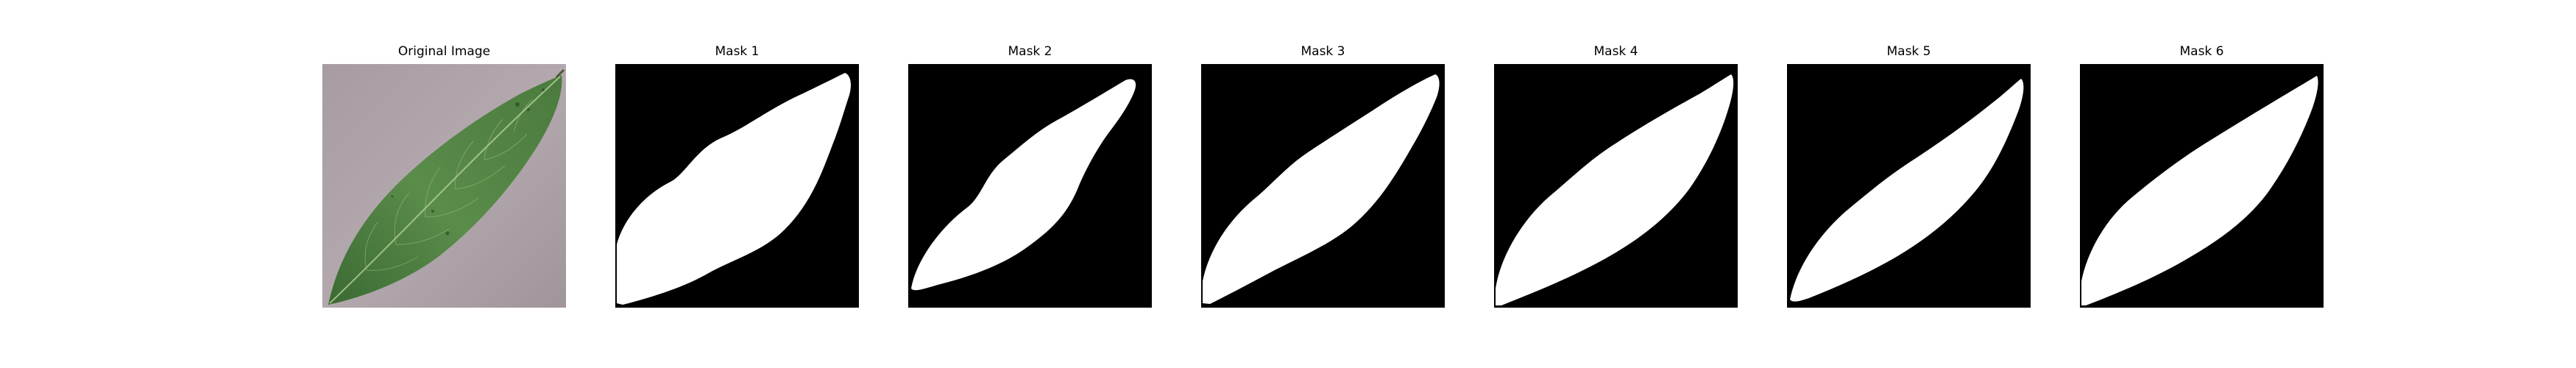  I want to click on panel-title-mask-6: Mask 6, so click(2201, 52).